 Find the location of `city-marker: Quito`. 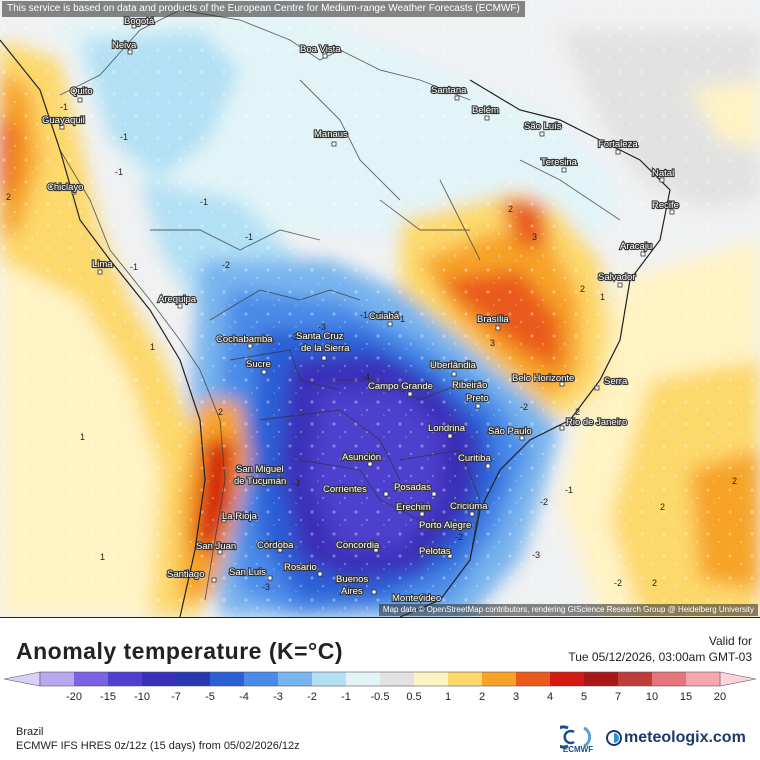

city-marker: Quito is located at coordinates (81, 94).